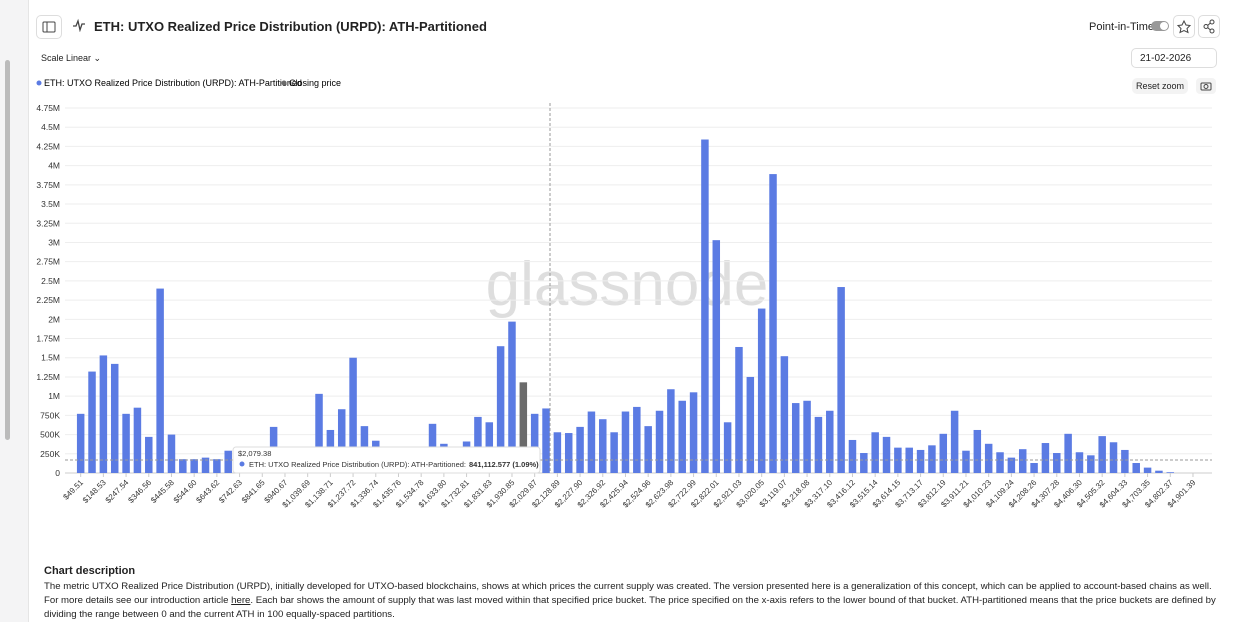 Image resolution: width=1234 pixels, height=622 pixels. I want to click on x-tick-label: $544.60, so click(185, 491).